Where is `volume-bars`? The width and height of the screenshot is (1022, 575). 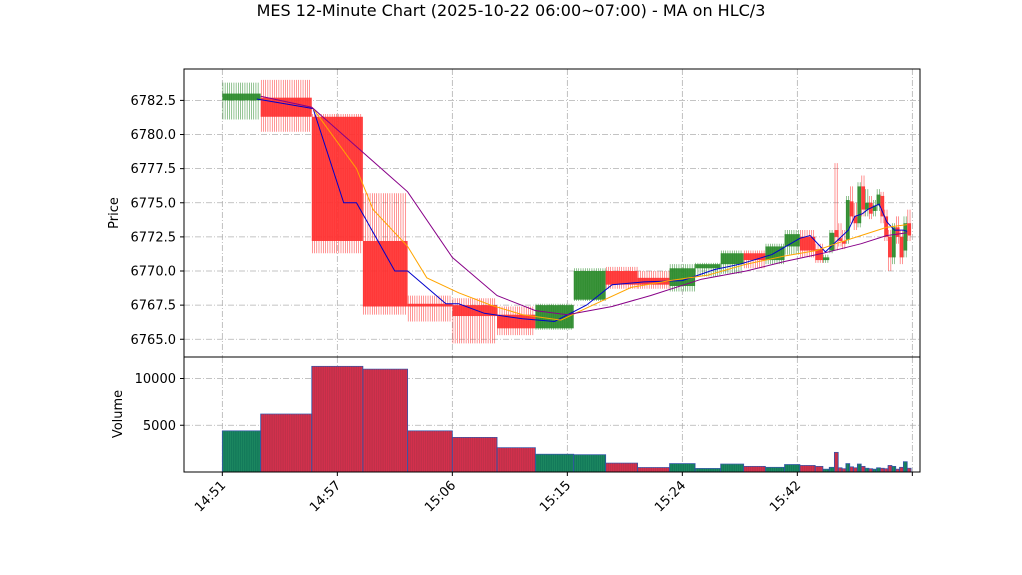 volume-bars is located at coordinates (566, 419).